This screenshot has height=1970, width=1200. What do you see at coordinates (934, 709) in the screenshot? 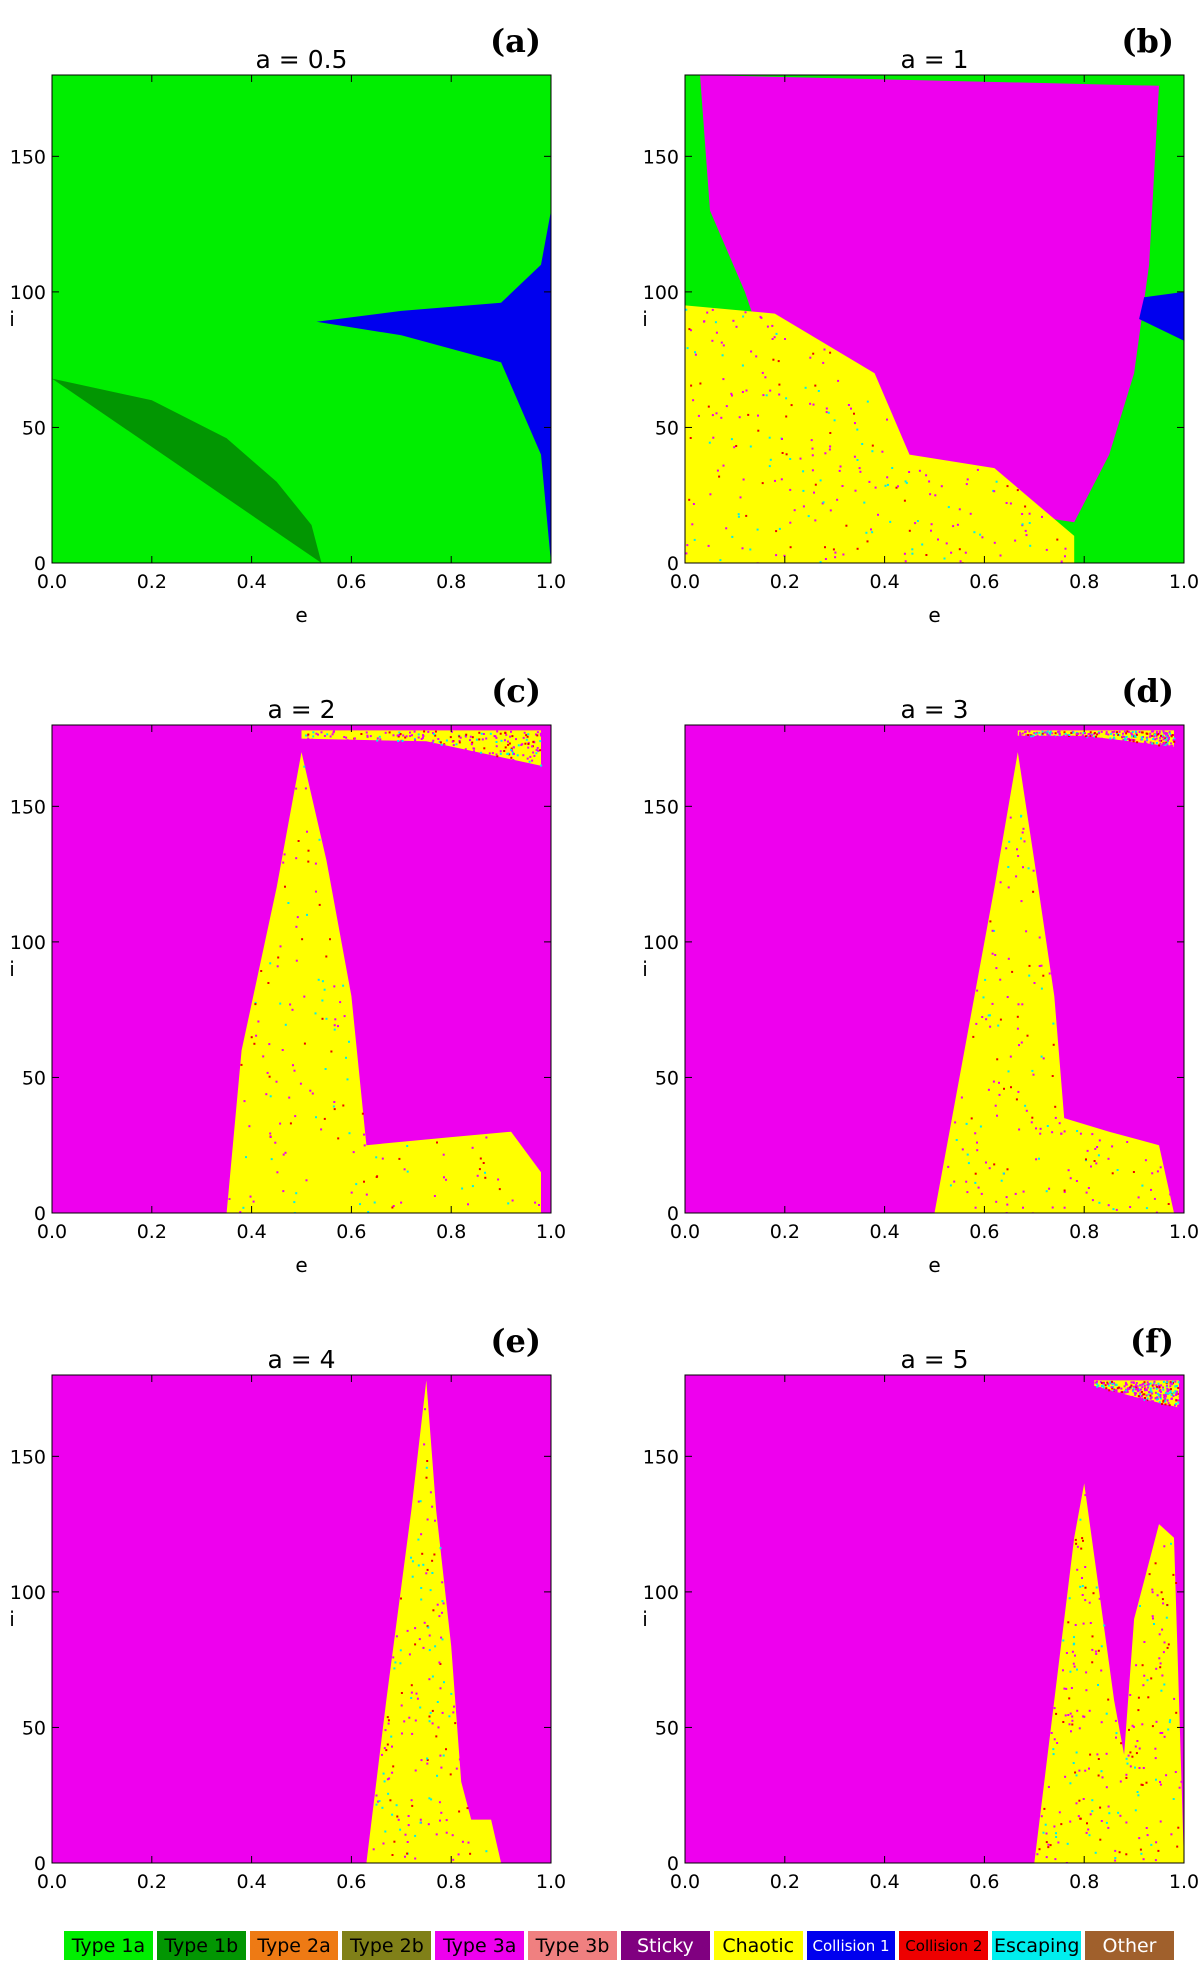
I see `panel-title: a = 3` at bounding box center [934, 709].